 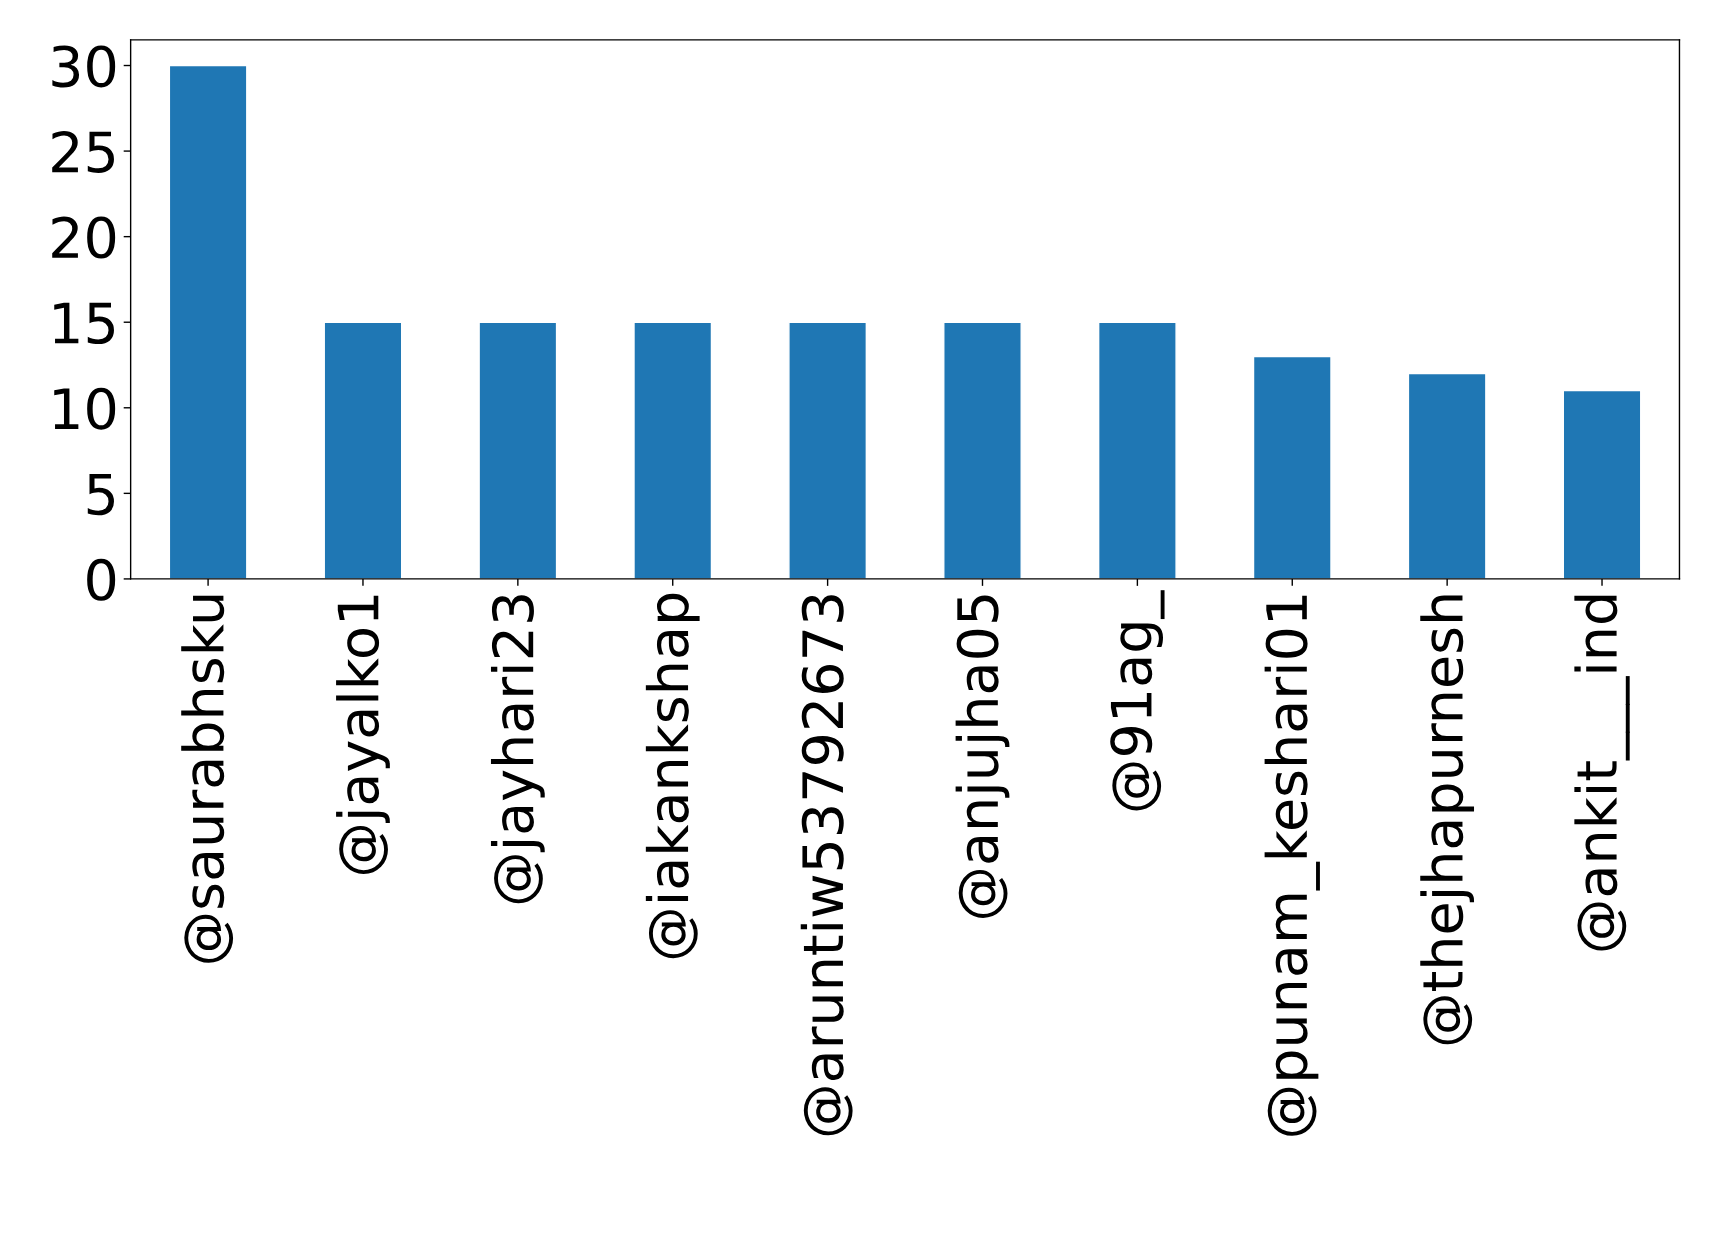 I want to click on y-tick-label: 15, so click(x=84, y=323).